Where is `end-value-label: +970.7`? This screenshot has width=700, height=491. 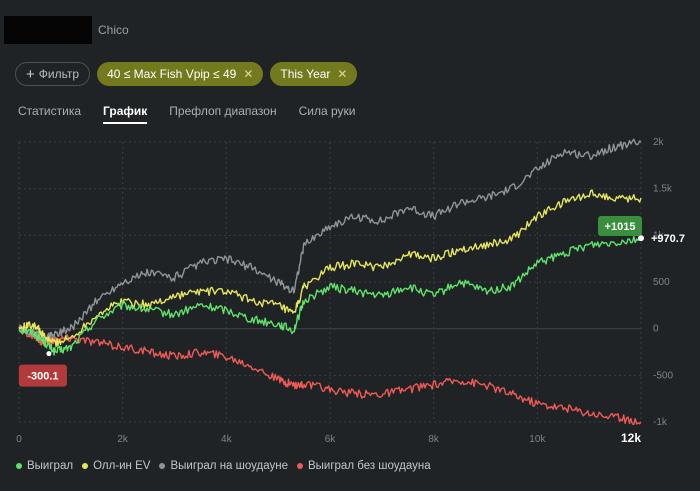
end-value-label: +970.7 is located at coordinates (668, 239).